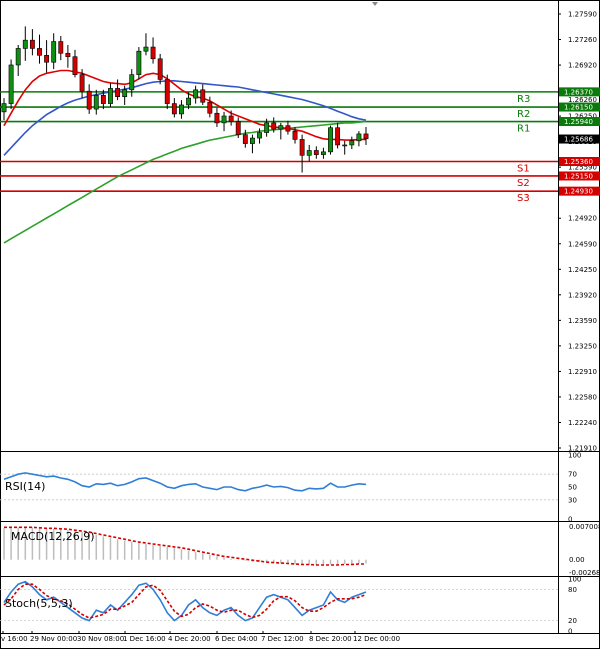 The image size is (600, 649). I want to click on time-tick-label: 8 Dec 20:00, so click(330, 639).